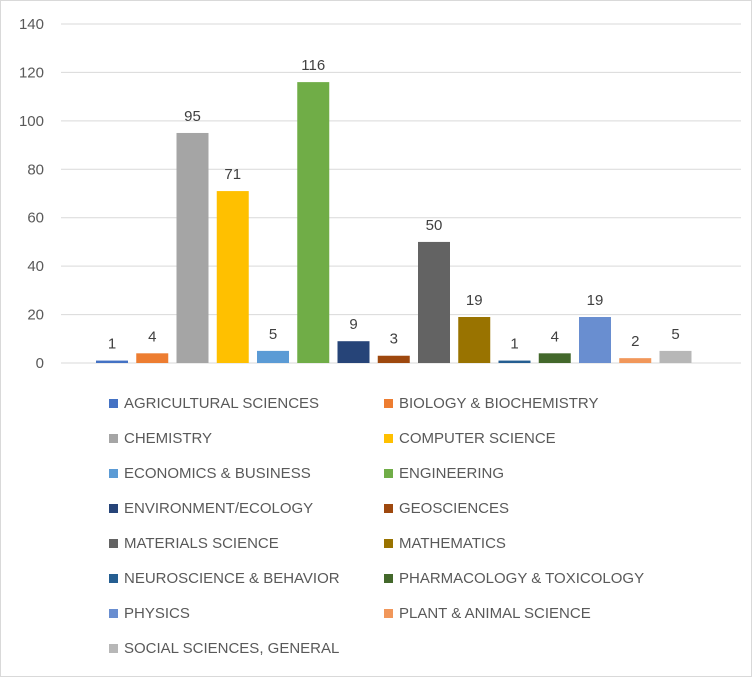 Image resolution: width=752 pixels, height=677 pixels. I want to click on legend-item: MATERIALS SCIENCE, so click(194, 543).